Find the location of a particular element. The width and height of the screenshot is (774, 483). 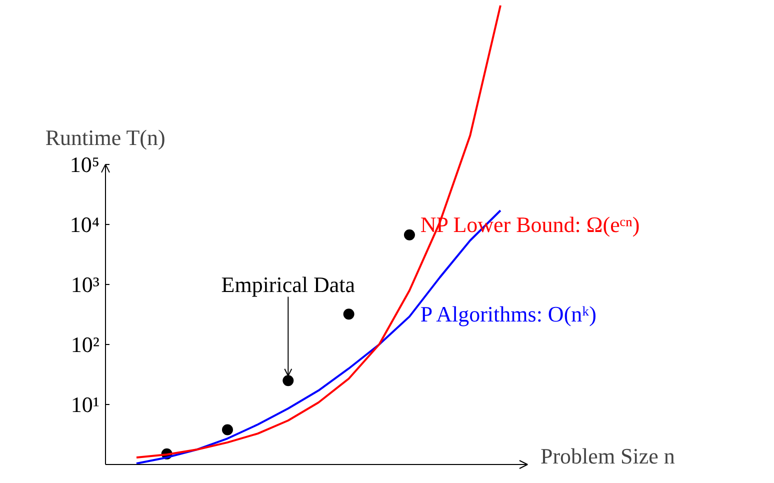

y-tick-label: 10³ is located at coordinates (85, 284).